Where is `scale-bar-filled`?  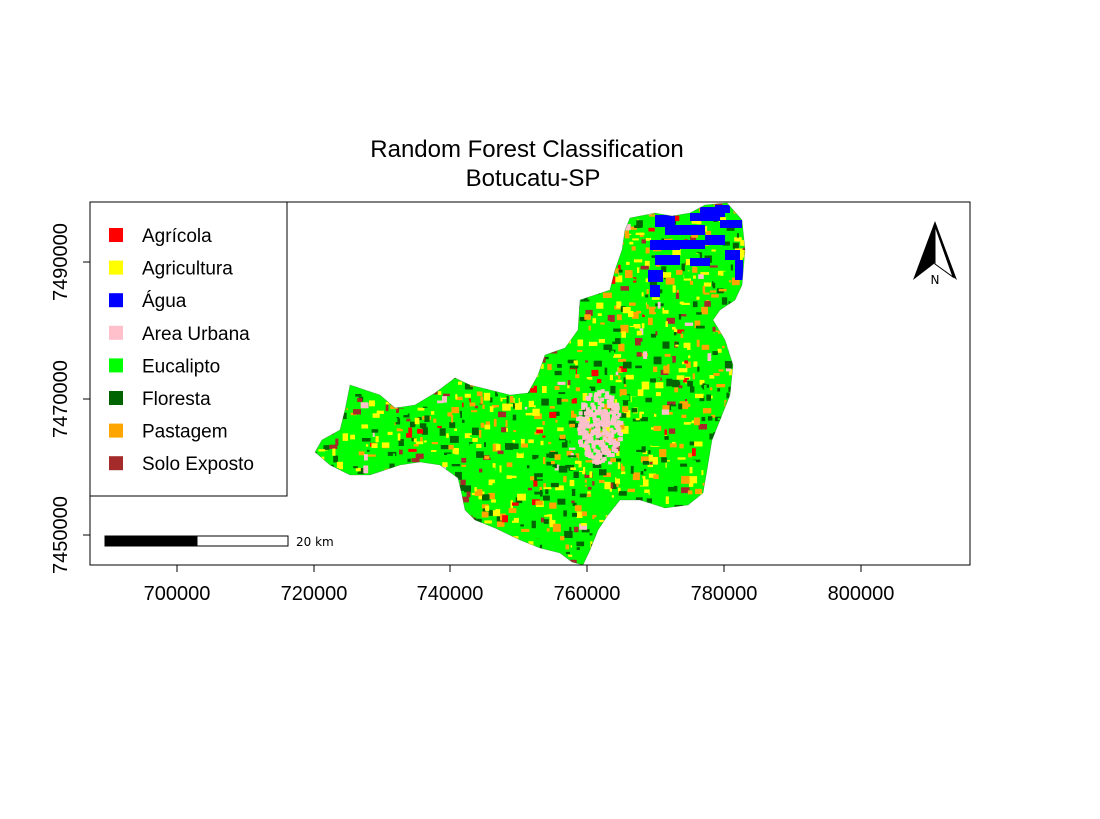 scale-bar-filled is located at coordinates (151, 541).